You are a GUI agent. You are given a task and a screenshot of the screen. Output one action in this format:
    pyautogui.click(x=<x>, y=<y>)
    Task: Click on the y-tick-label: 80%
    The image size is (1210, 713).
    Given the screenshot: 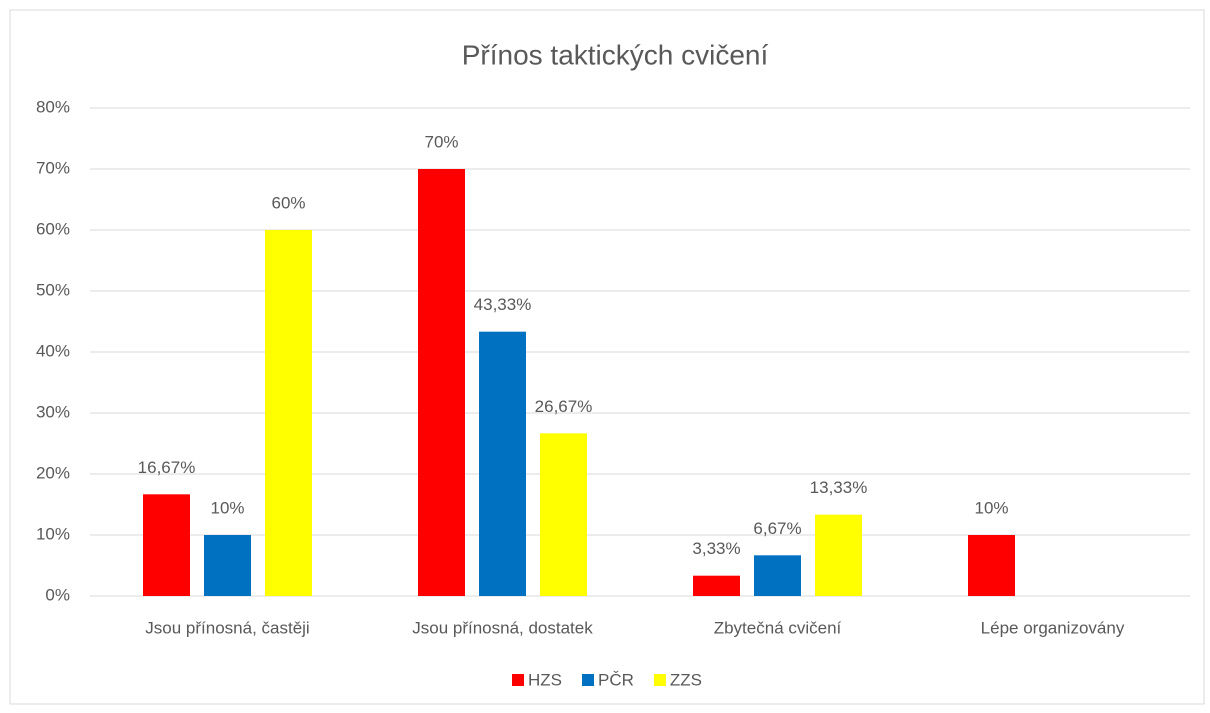 What is the action you would take?
    pyautogui.click(x=53, y=106)
    